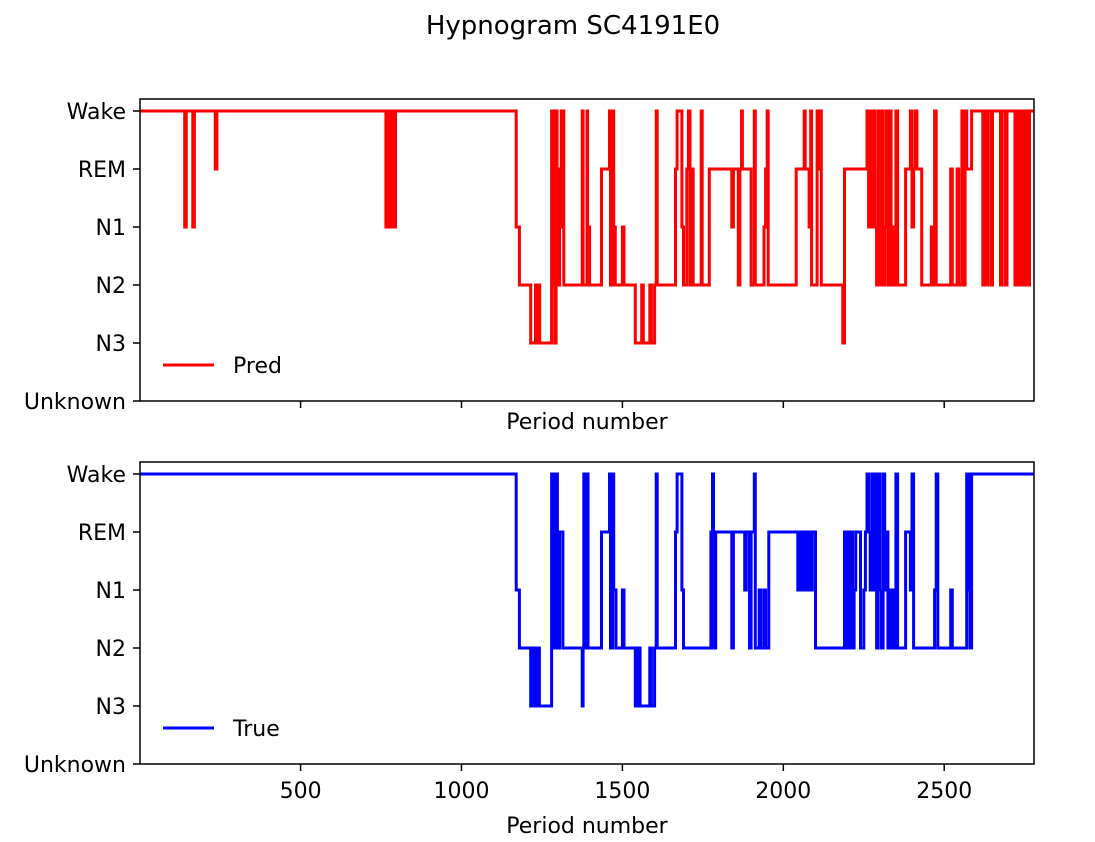 The height and width of the screenshot is (842, 1095). I want to click on y-tick-label-true-n3: N3, so click(111, 707).